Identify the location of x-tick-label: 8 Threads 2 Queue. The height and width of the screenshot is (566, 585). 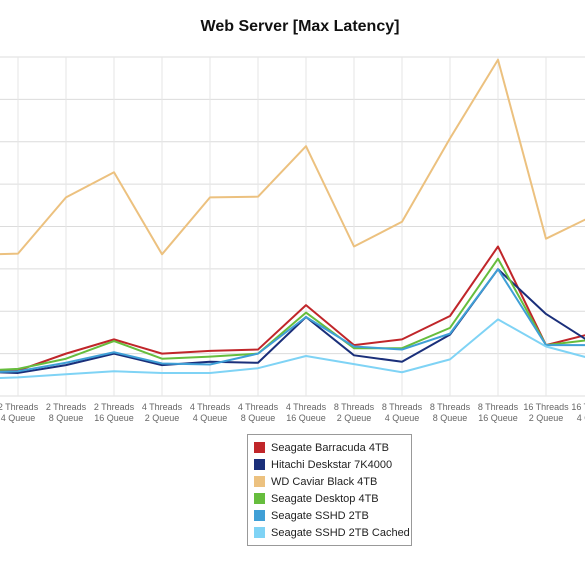
(354, 412).